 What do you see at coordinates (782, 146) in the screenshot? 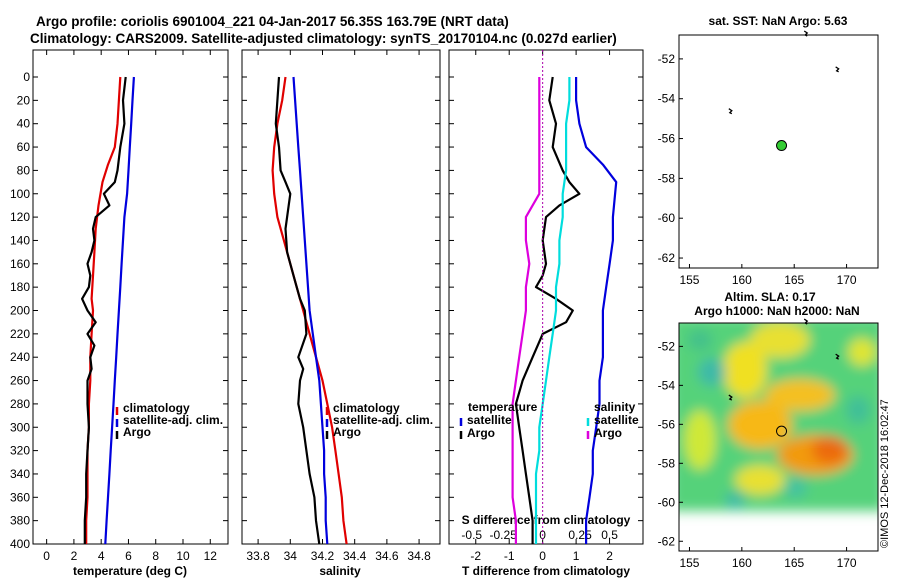
I see `sst-argo-position-marker` at bounding box center [782, 146].